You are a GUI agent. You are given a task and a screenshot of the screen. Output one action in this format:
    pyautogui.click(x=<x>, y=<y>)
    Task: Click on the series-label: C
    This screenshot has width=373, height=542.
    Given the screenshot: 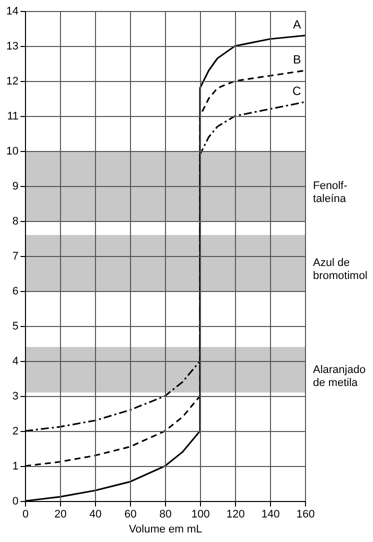 What is the action you would take?
    pyautogui.click(x=297, y=91)
    